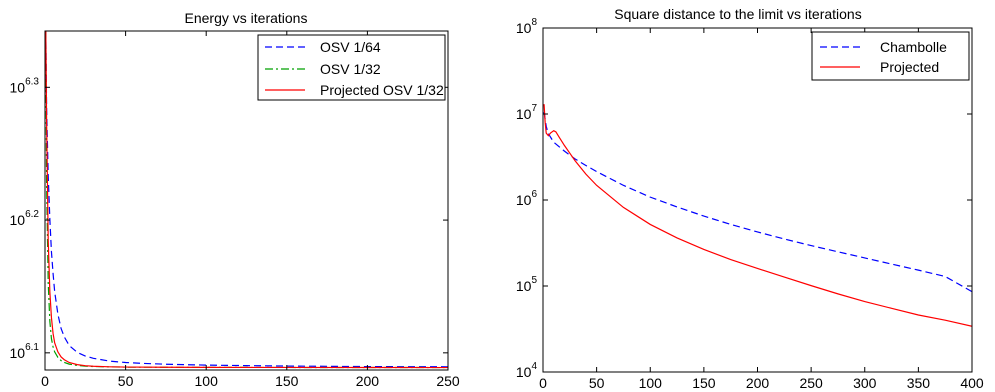  Describe the element at coordinates (527, 112) in the screenshot. I see `y-tick-label: 10⁷` at that location.